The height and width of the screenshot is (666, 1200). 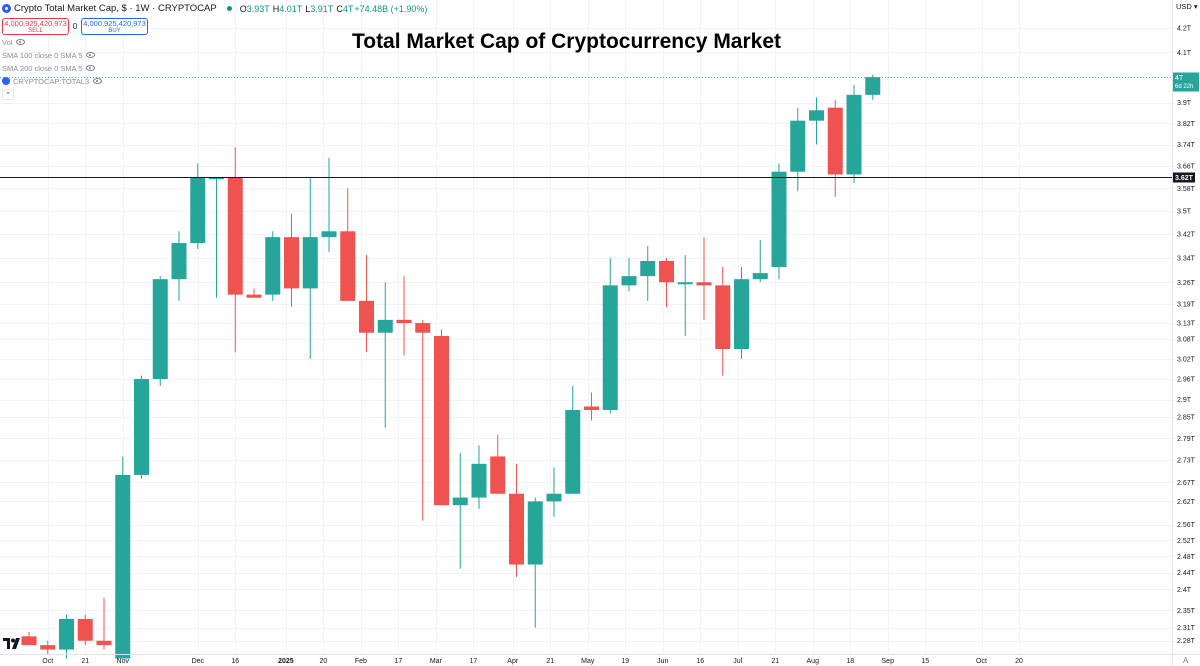 I want to click on indicator-vol: Vol, so click(x=215, y=42).